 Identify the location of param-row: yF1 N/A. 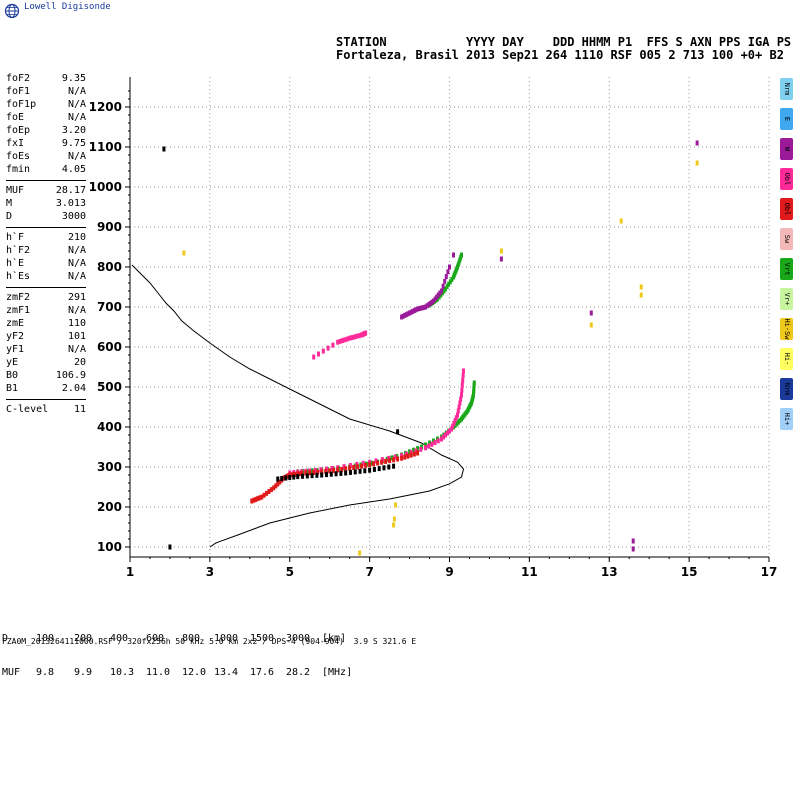
(46, 349).